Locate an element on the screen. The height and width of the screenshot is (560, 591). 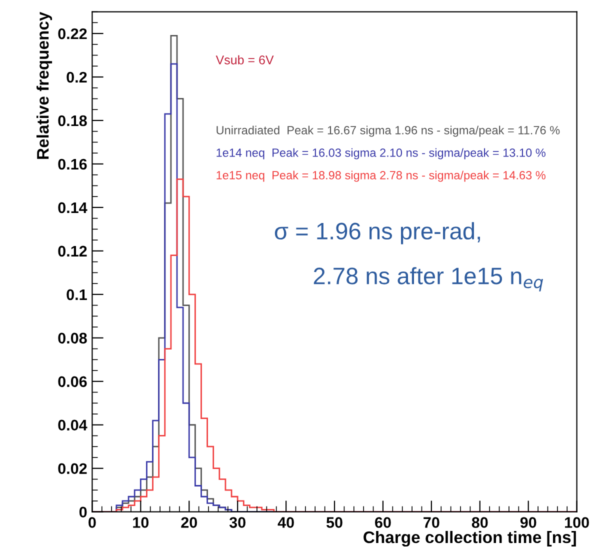
x-tick-label: 0 is located at coordinates (92, 522).